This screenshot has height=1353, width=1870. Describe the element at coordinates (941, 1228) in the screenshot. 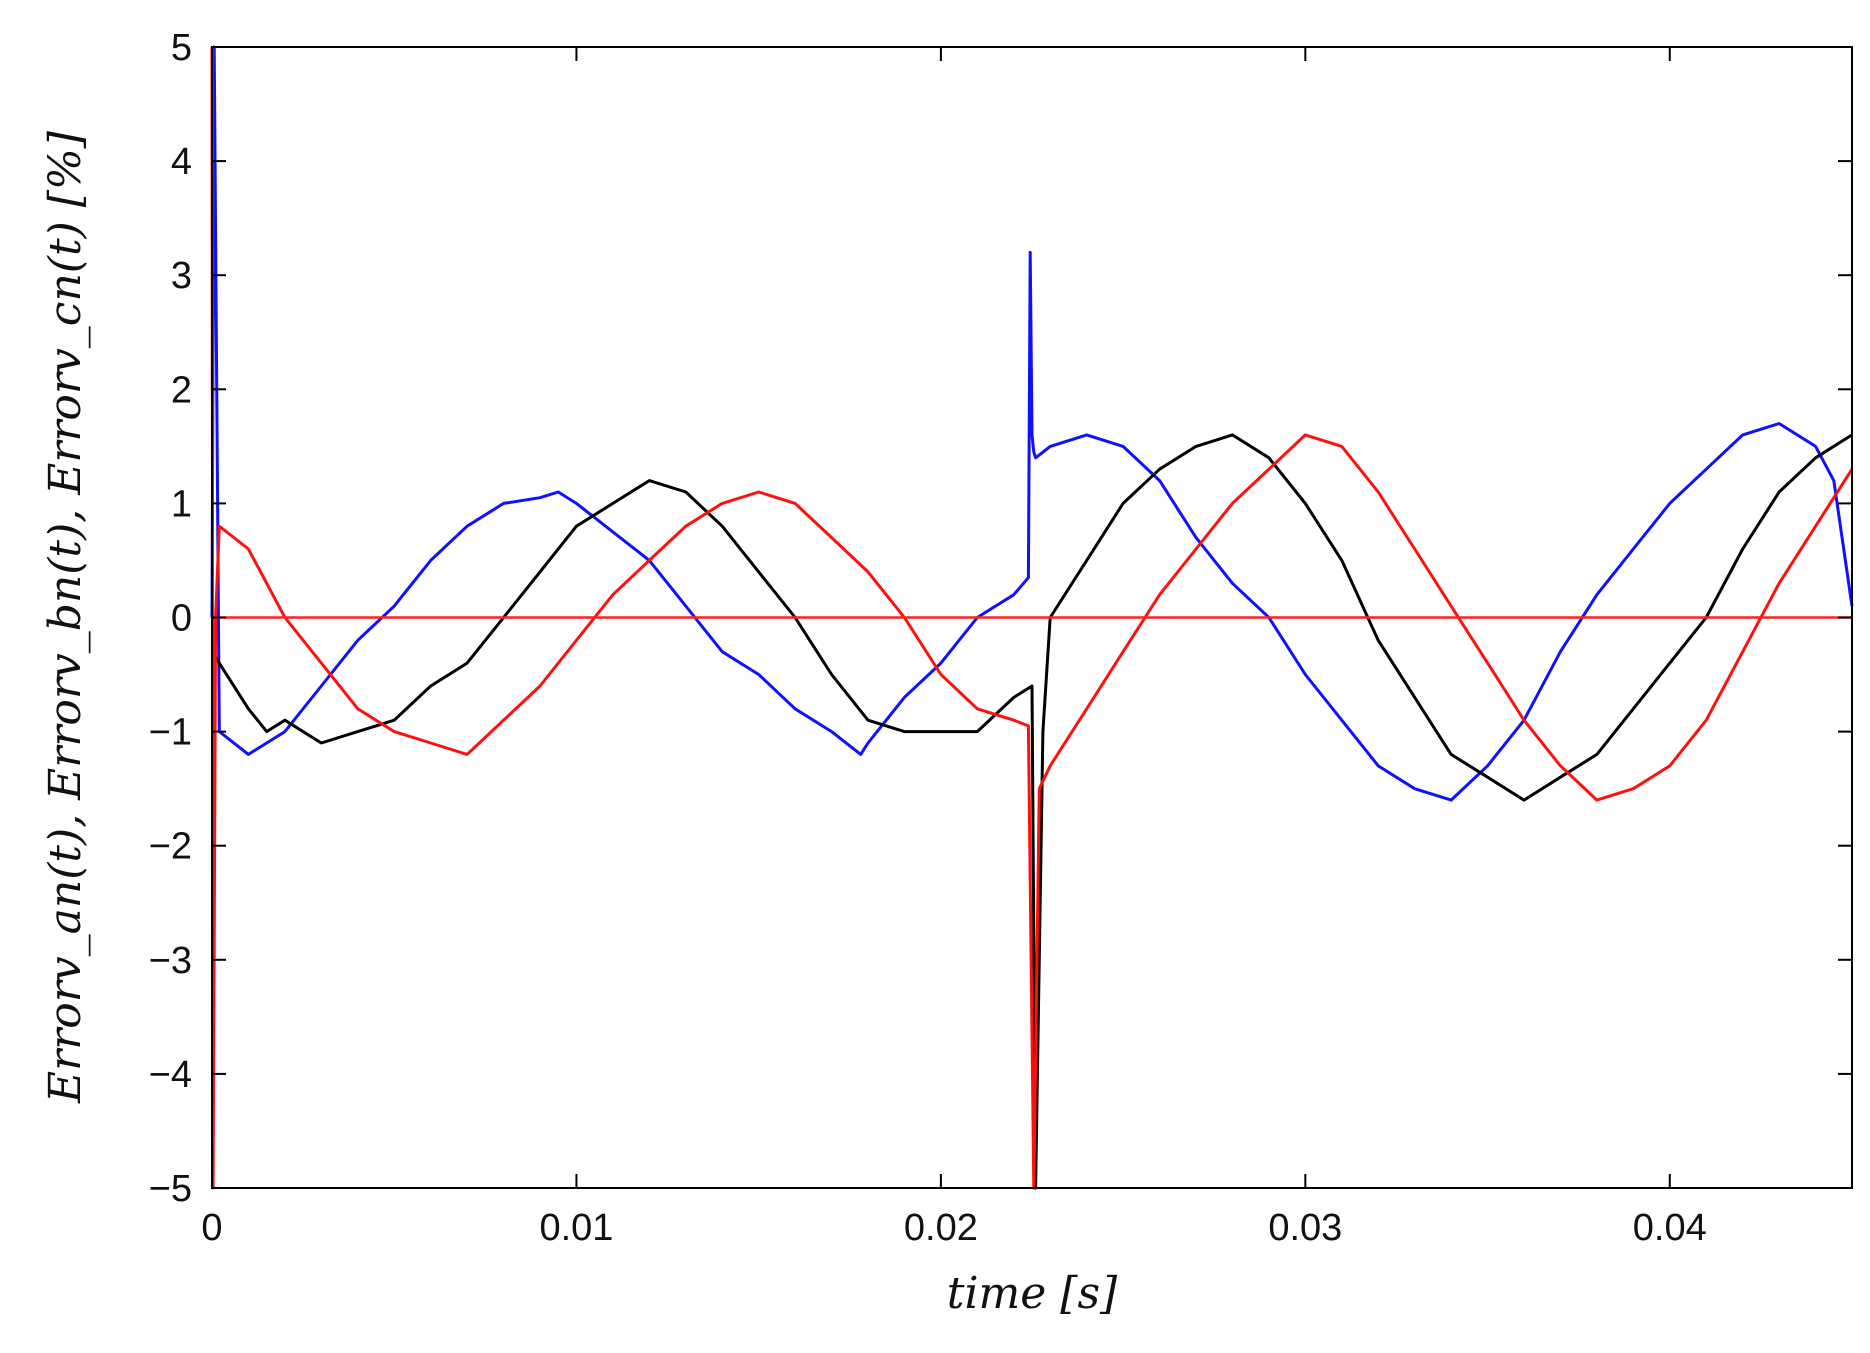

I see `x-tick-label: 0.02` at that location.